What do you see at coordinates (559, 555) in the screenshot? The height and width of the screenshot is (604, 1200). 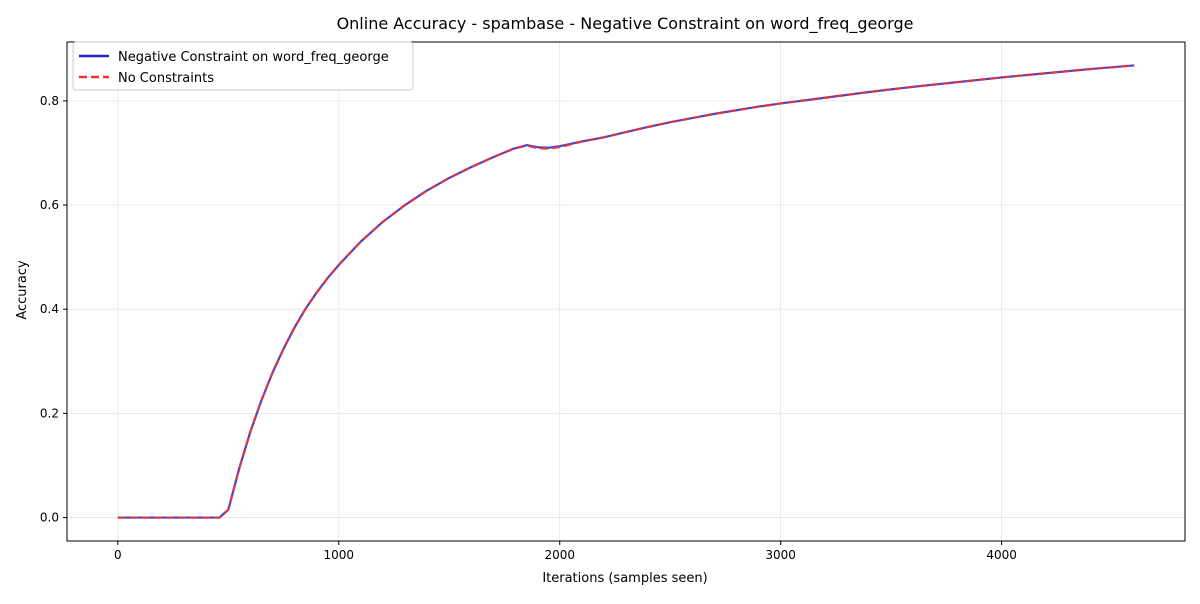 I see `x-tick-label: 2000` at bounding box center [559, 555].